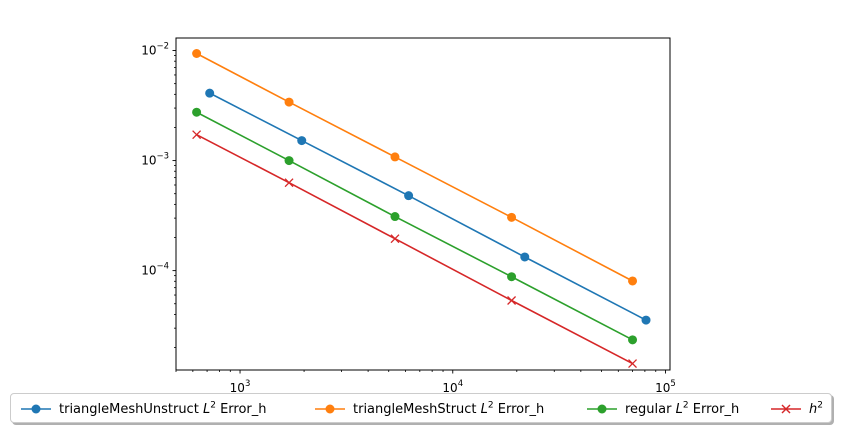 The image size is (843, 436). Describe the element at coordinates (452, 387) in the screenshot. I see `x-tick-label: 10⁴` at that location.